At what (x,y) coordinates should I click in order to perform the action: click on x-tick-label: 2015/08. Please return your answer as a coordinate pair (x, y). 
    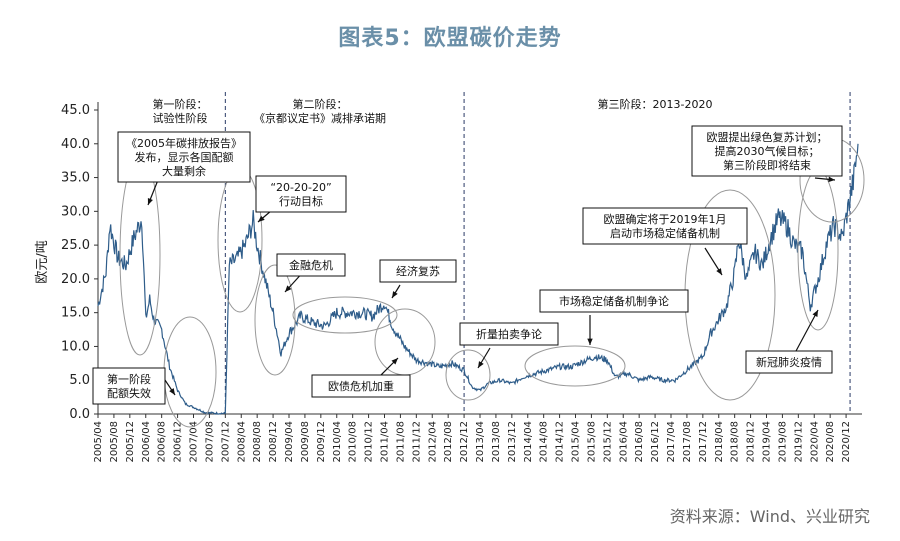
    Looking at the image, I should click on (591, 442).